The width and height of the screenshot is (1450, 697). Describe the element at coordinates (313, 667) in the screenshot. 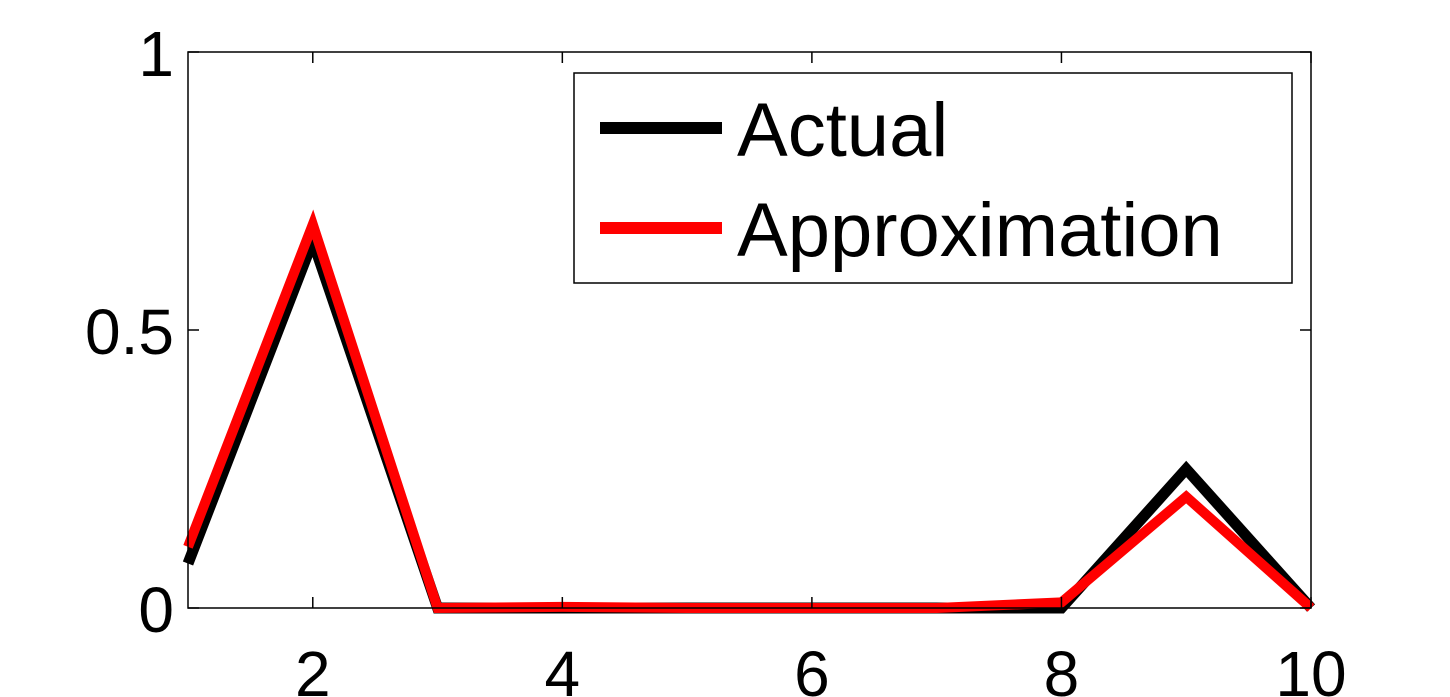

I see `x-tick-label: 2` at that location.